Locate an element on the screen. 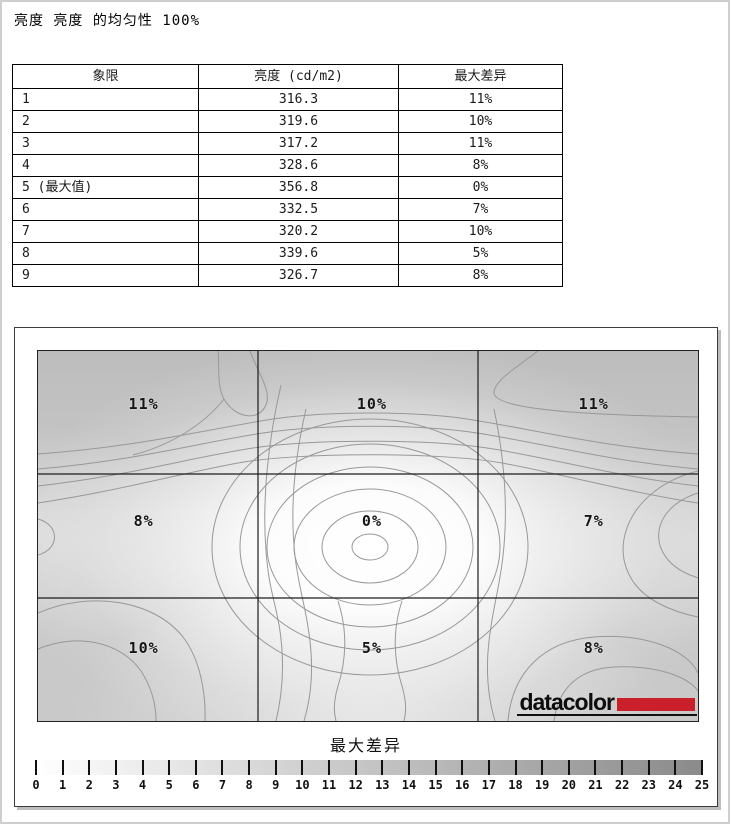 The height and width of the screenshot is (824, 730). table-row: 8 339.6 5% is located at coordinates (287, 253).